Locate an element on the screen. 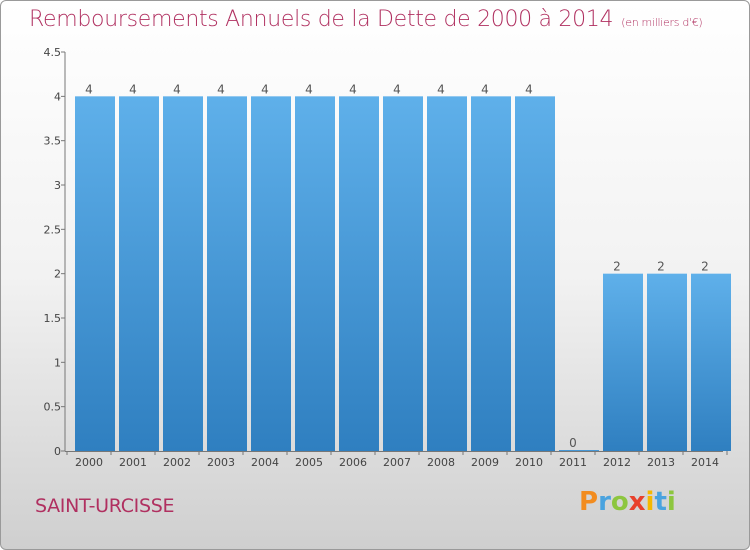 Image resolution: width=750 pixels, height=550 pixels. y-tick-label: 4.5 is located at coordinates (53, 52).